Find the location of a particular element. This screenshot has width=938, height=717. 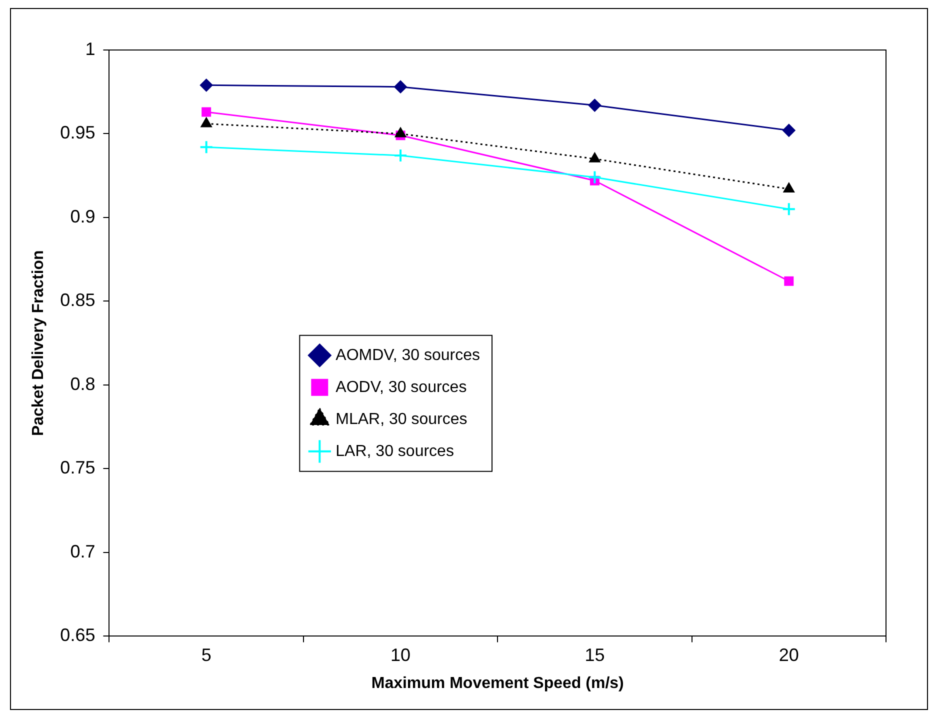

y-tick-label: 0.75 is located at coordinates (78, 468).